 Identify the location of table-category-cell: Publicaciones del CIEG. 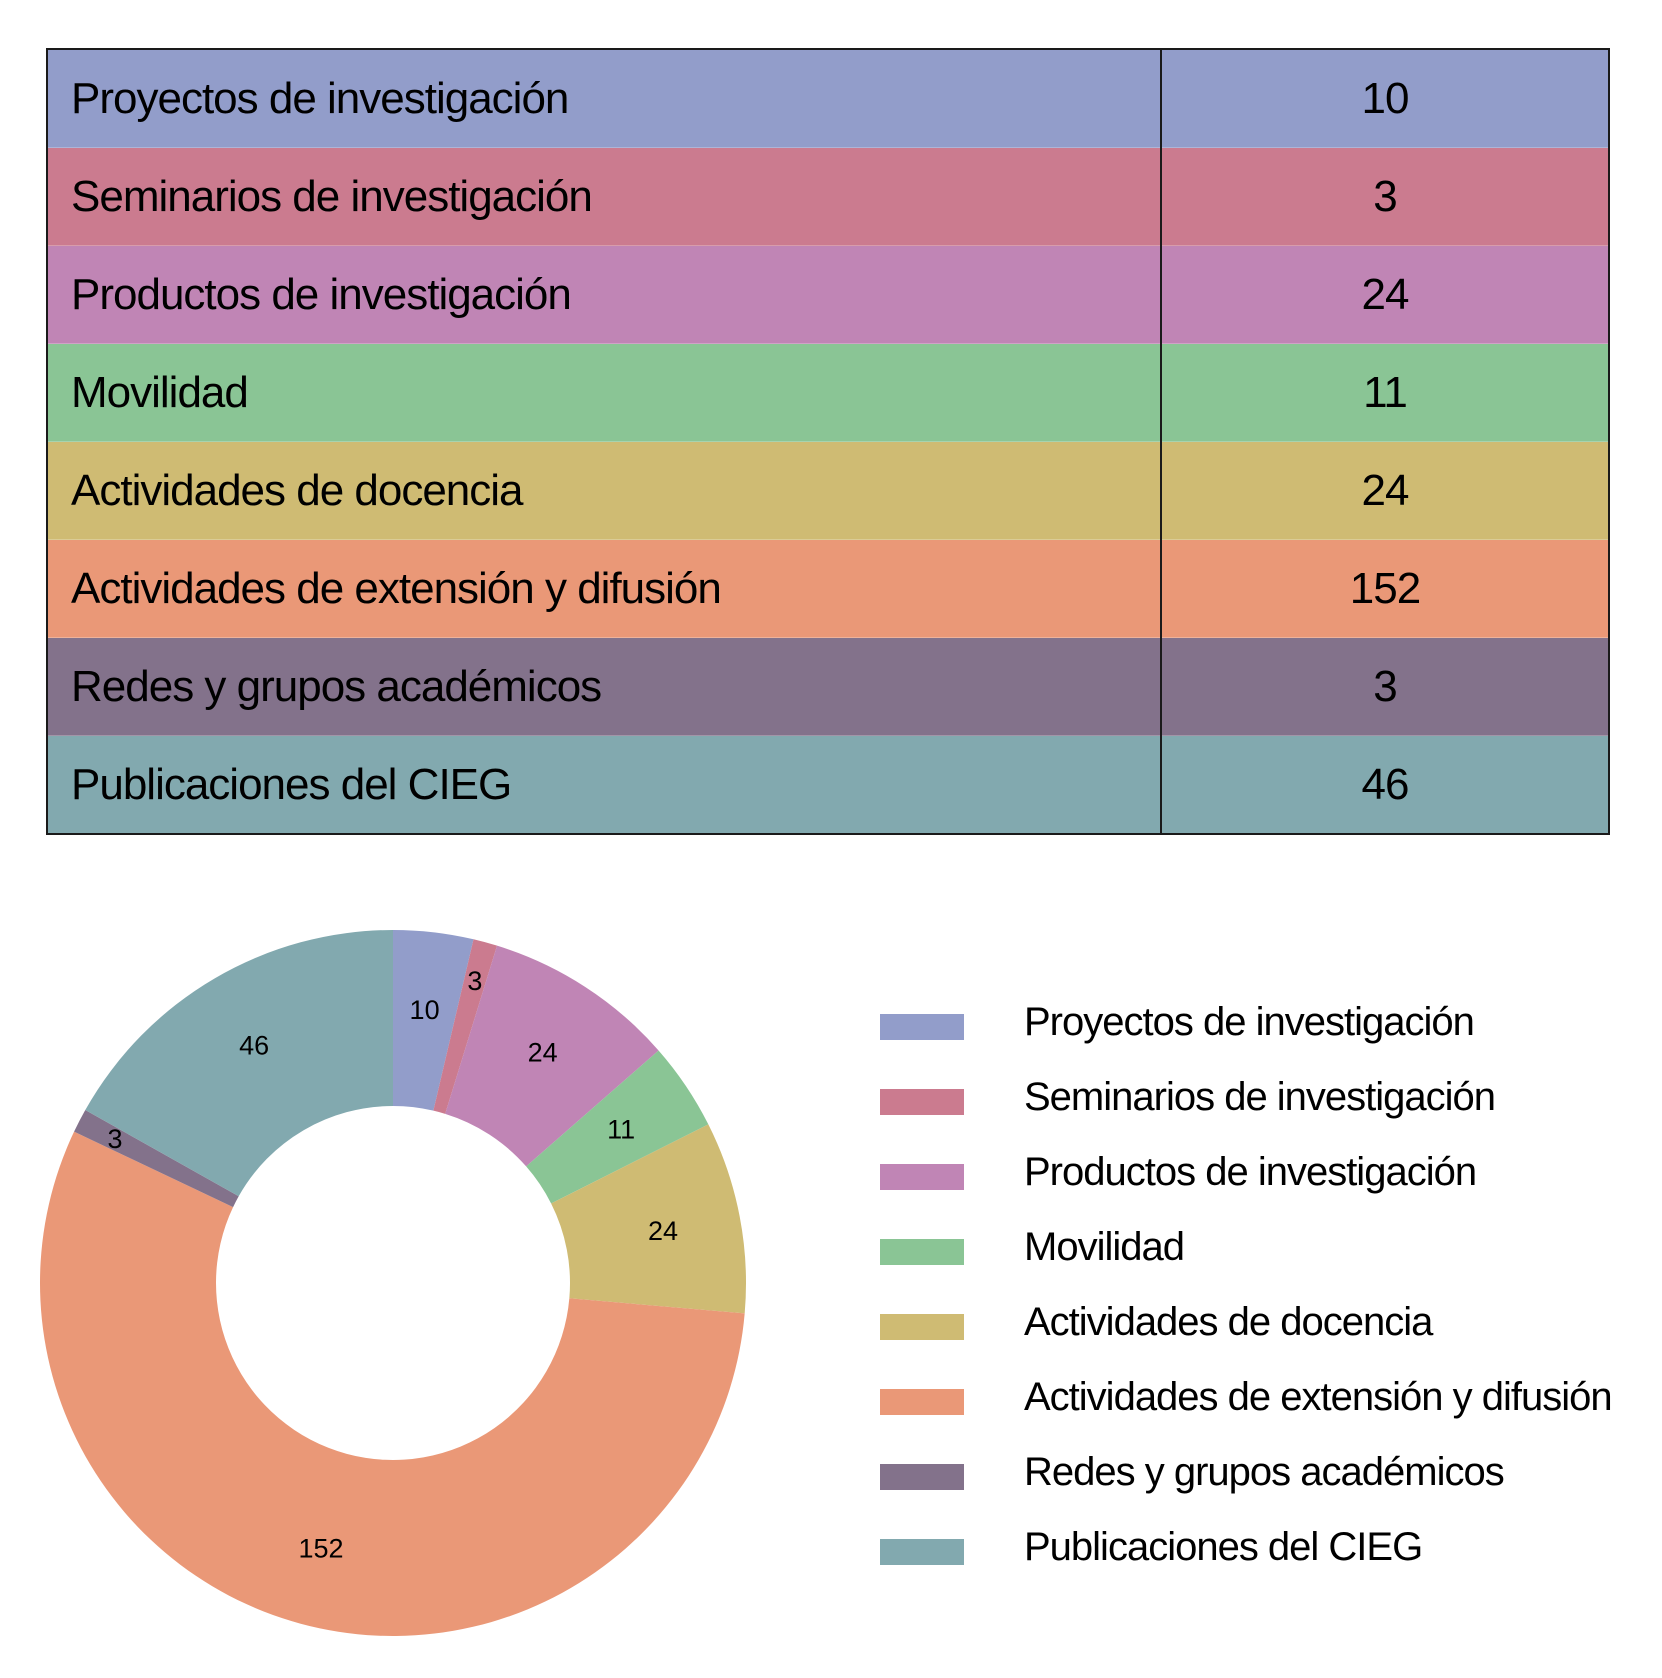
(604, 784).